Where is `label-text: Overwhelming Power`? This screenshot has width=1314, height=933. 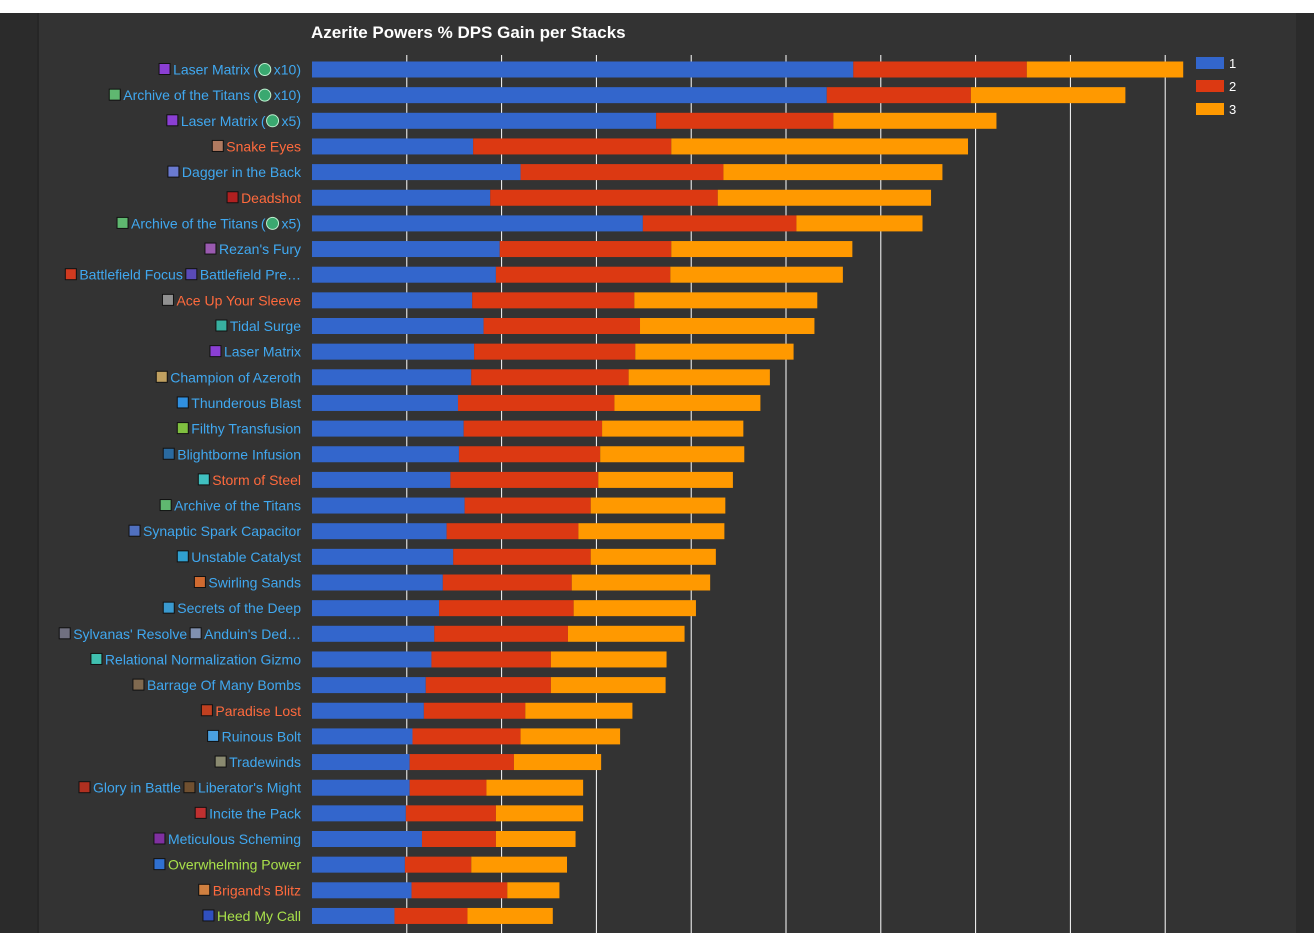 label-text: Overwhelming Power is located at coordinates (234, 865).